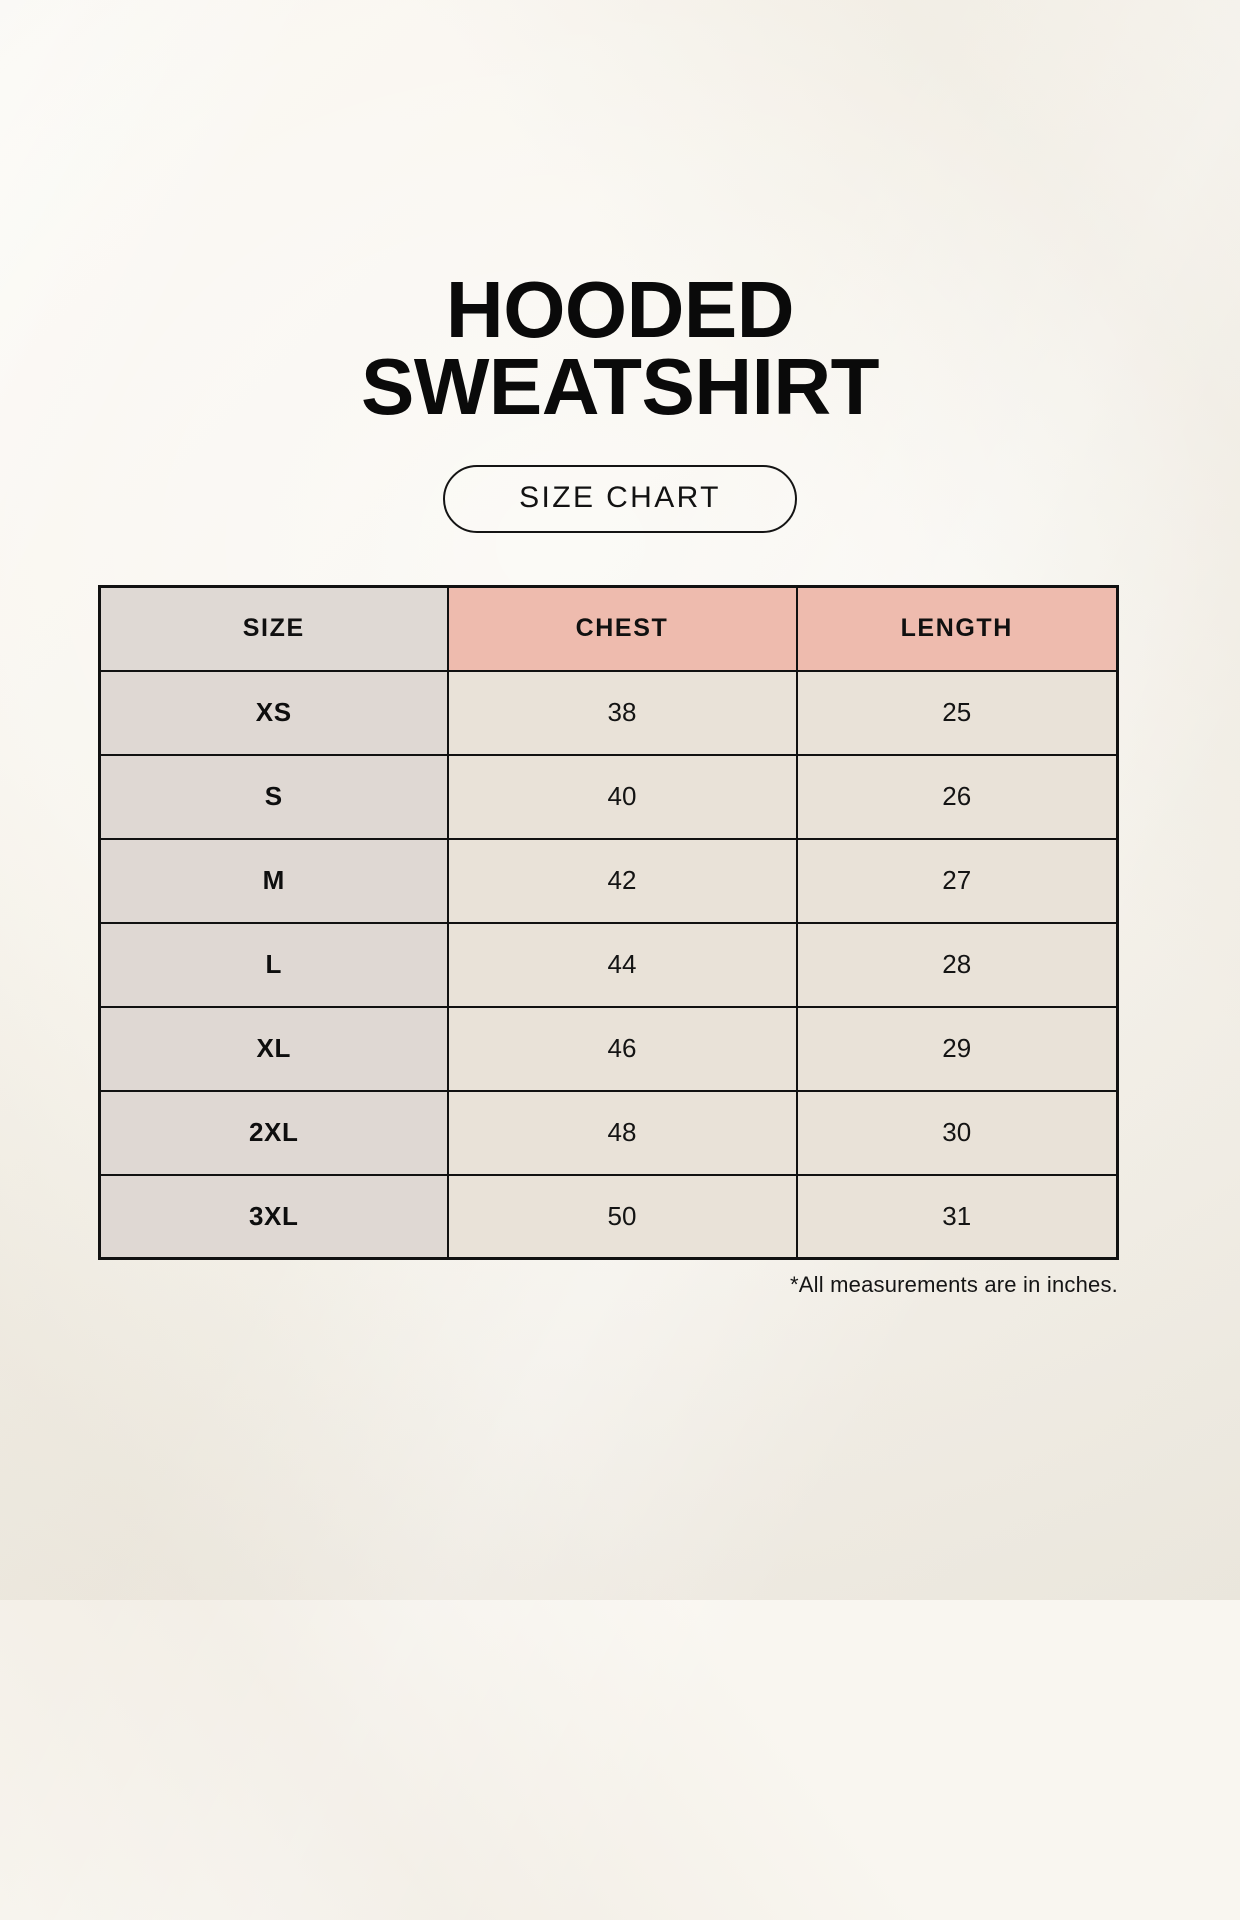 The image size is (1240, 1920). What do you see at coordinates (622, 880) in the screenshot?
I see `cell-chest: 42` at bounding box center [622, 880].